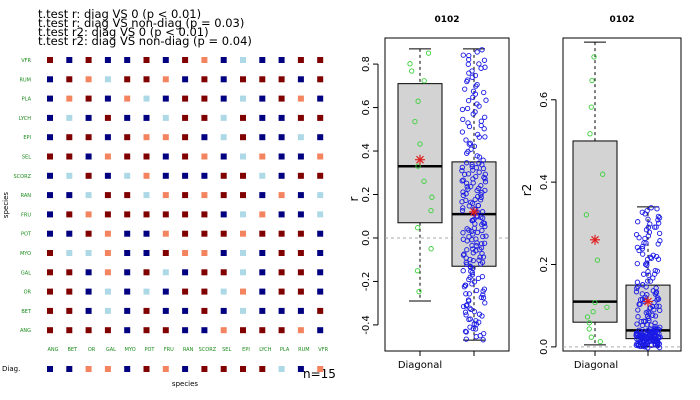  What do you see at coordinates (354, 198) in the screenshot?
I see `boxplot-r-y-axis-title: r` at bounding box center [354, 198].